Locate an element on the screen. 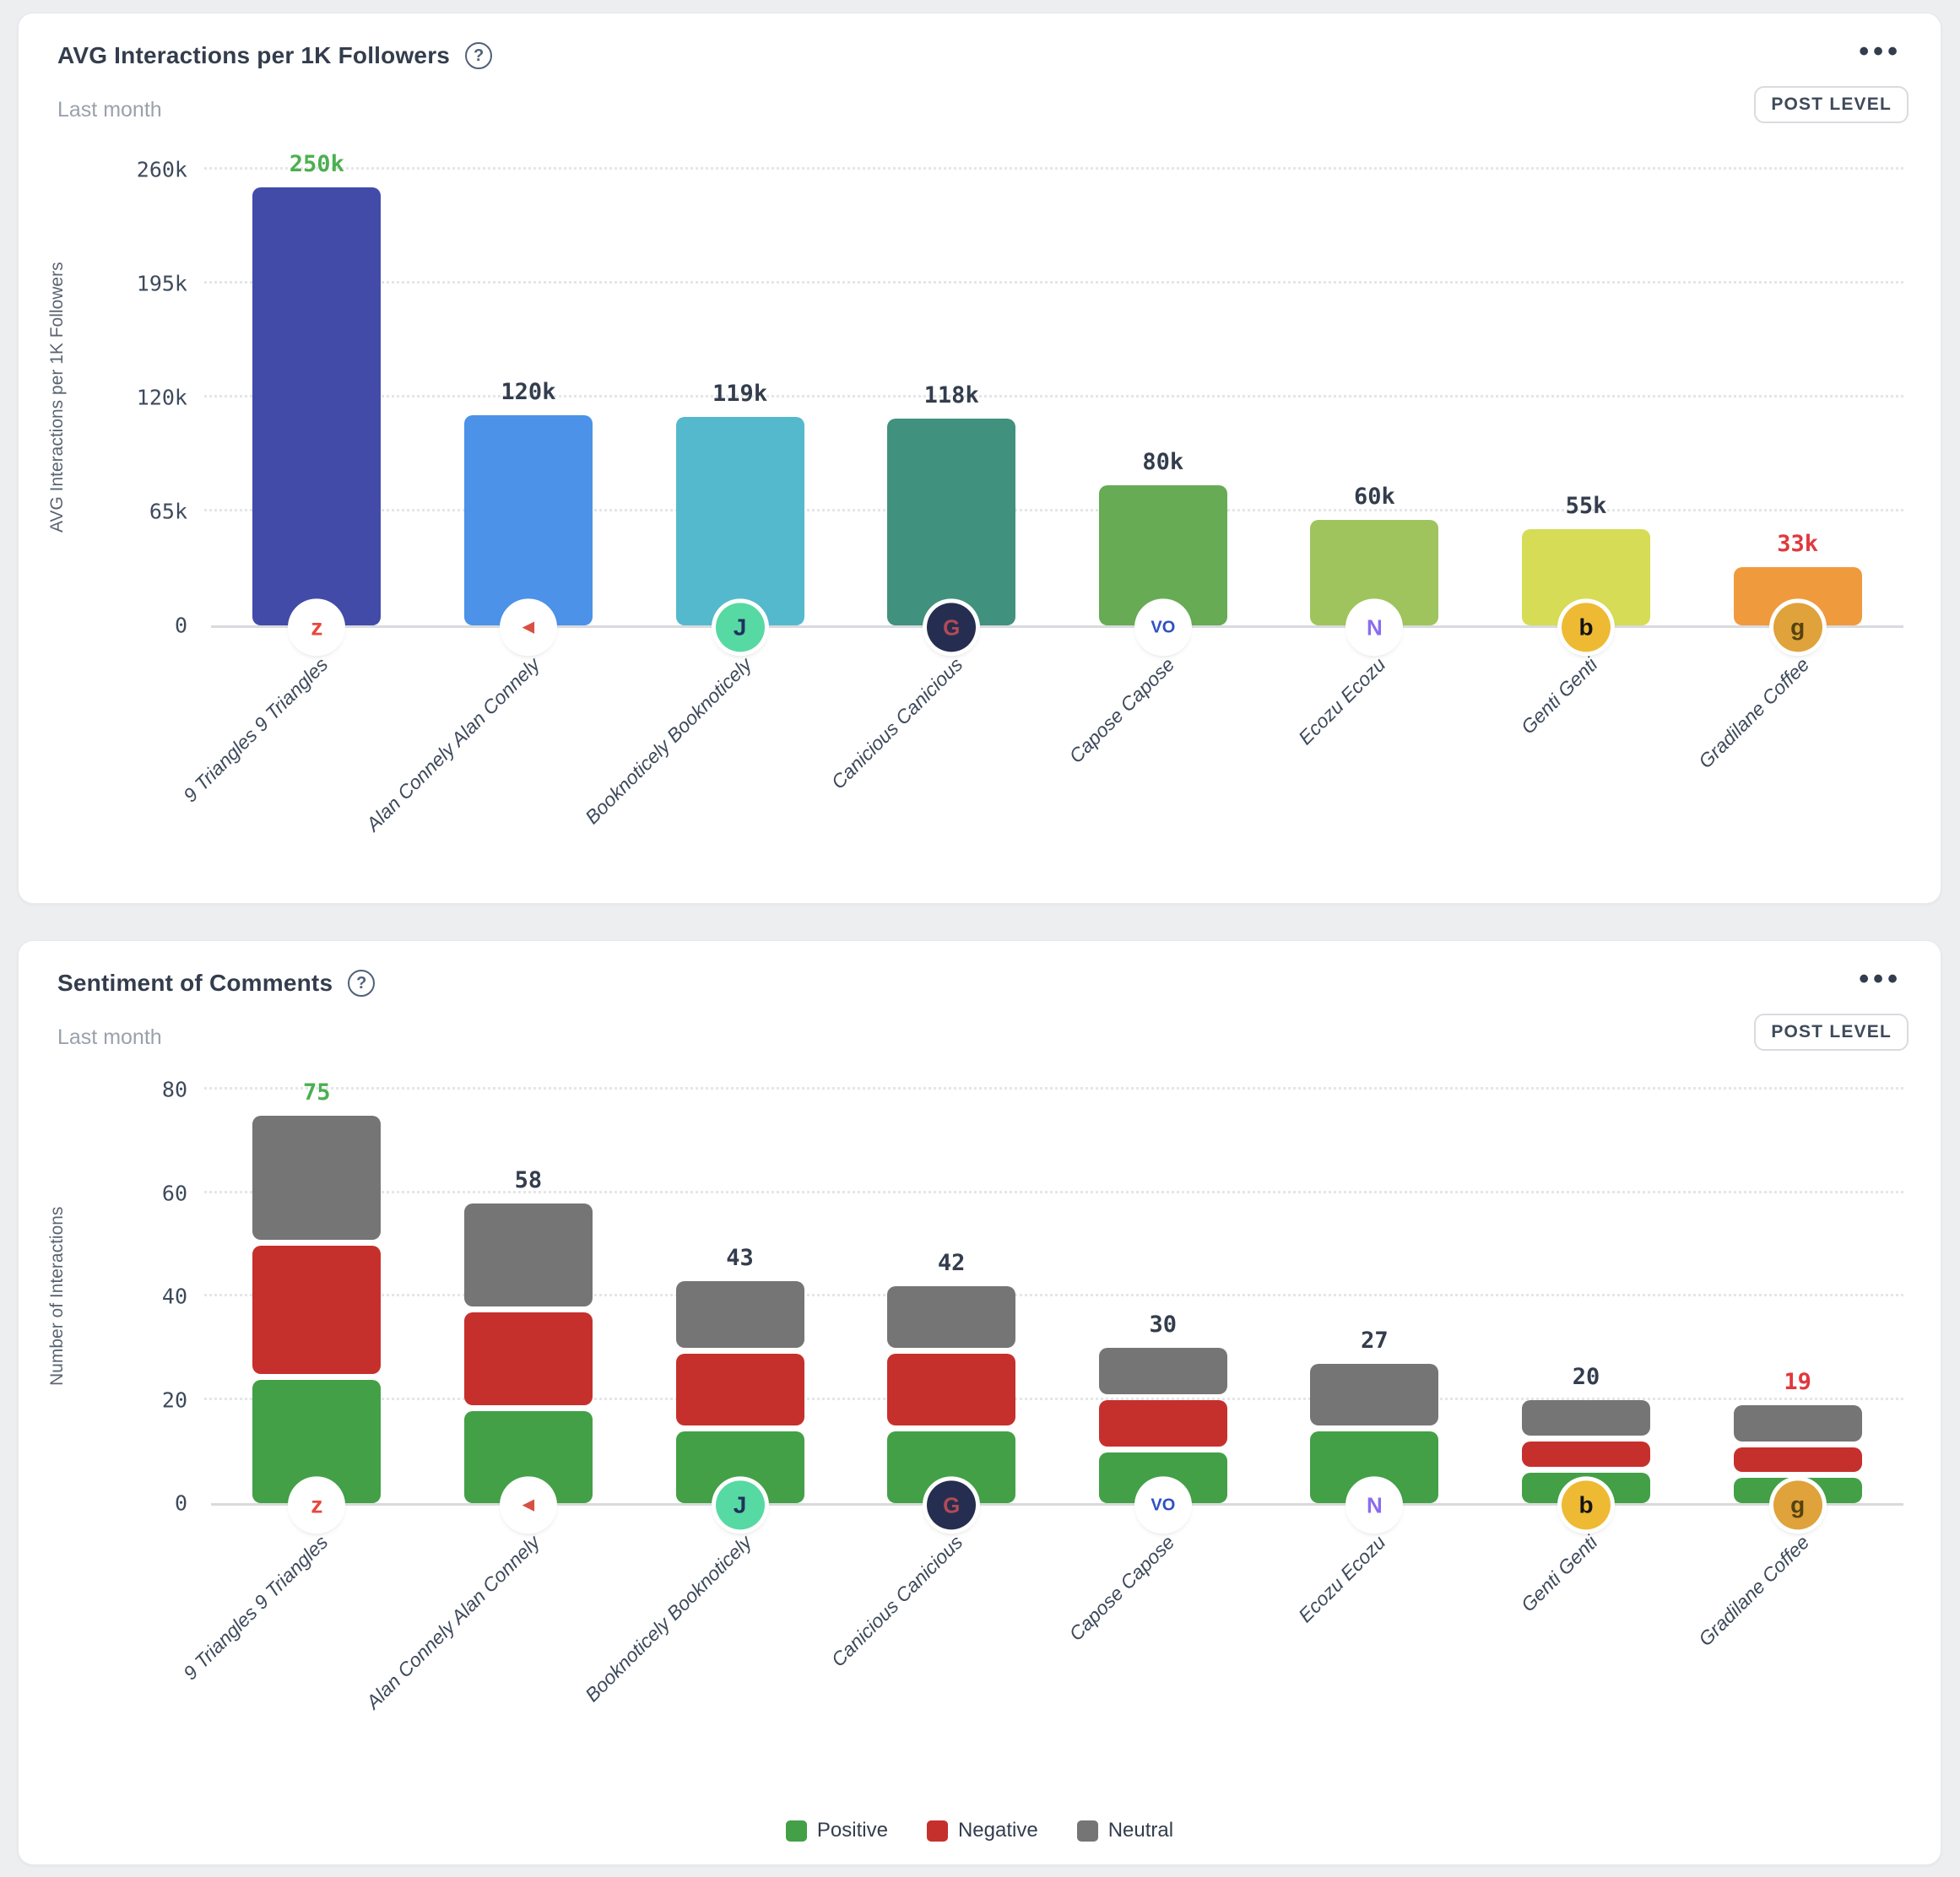 Image resolution: width=1960 pixels, height=1877 pixels. segment-neutral-genti-genti is located at coordinates (1587, 1417).